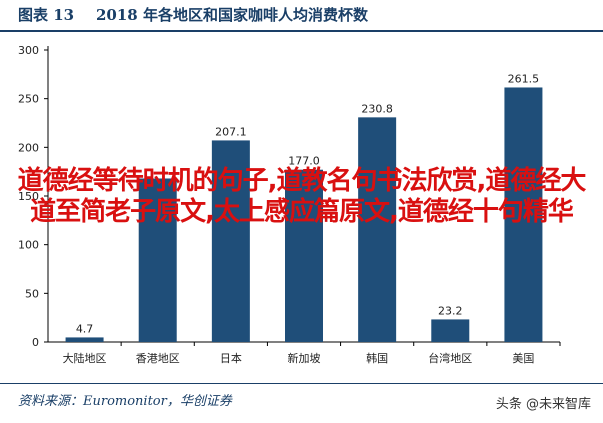 Image resolution: width=603 pixels, height=423 pixels. What do you see at coordinates (35, 342) in the screenshot?
I see `y-tick-label: 0` at bounding box center [35, 342].